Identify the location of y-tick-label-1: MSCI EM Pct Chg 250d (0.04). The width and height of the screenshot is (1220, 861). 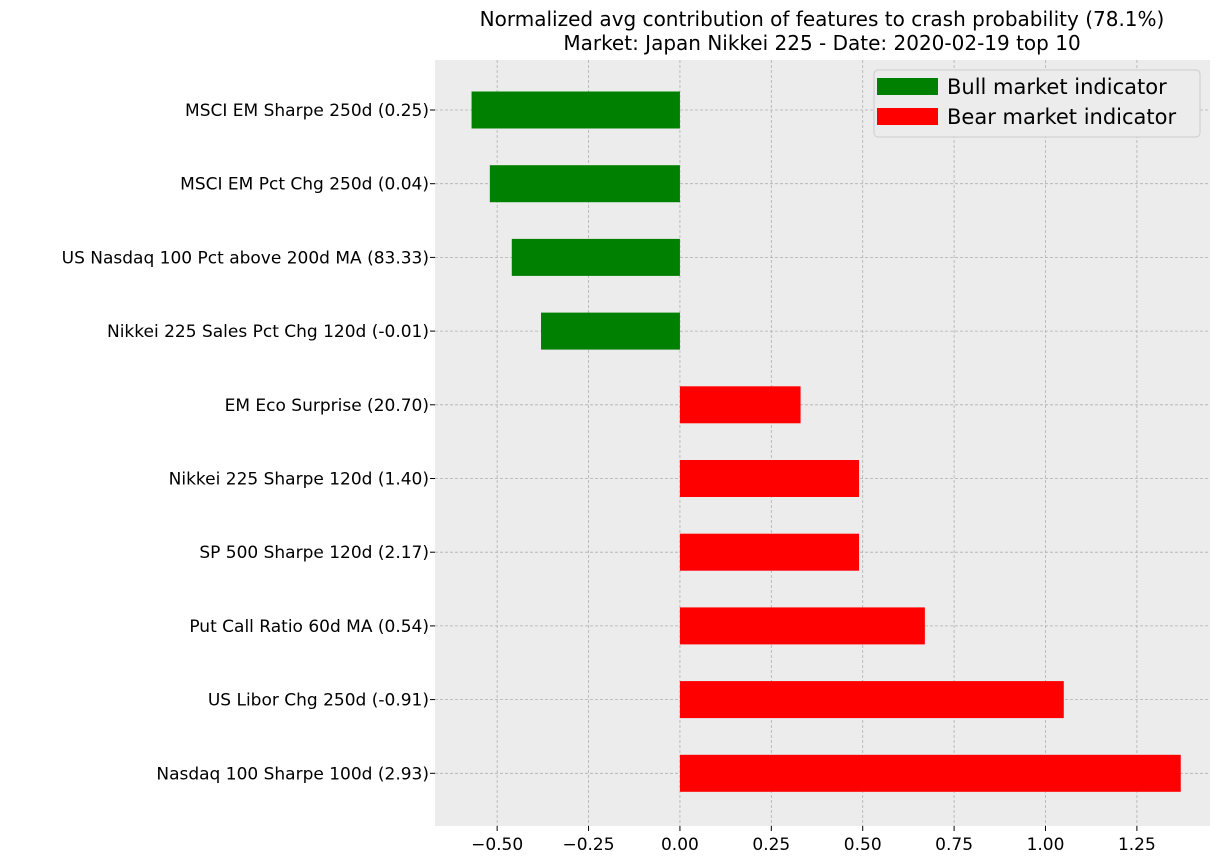
(304, 185).